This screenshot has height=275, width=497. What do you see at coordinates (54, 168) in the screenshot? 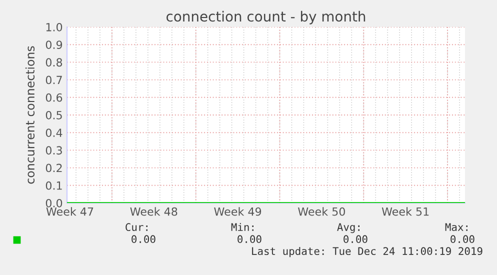
I see `y-tick-label: 0.2` at bounding box center [54, 168].